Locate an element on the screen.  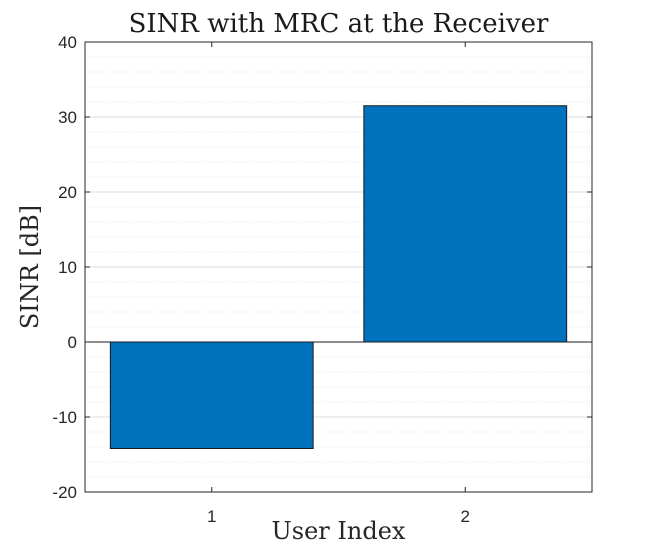
y-tick-label: 0 is located at coordinates (72, 342).